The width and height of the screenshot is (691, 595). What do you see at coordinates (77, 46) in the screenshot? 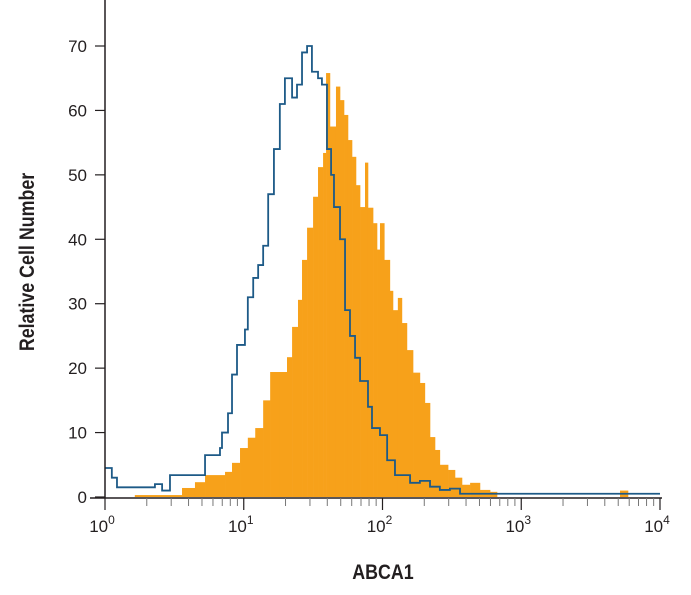
I see `y-tick-label: 70` at bounding box center [77, 46].